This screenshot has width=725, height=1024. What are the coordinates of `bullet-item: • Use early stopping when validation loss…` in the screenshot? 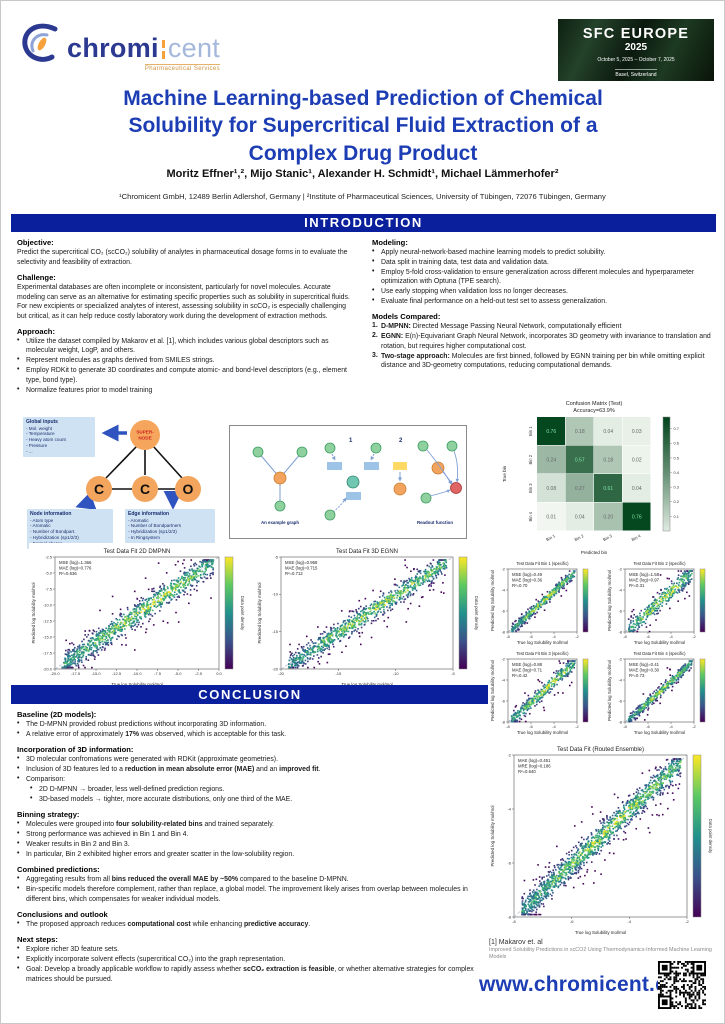 It's located at (541, 291).